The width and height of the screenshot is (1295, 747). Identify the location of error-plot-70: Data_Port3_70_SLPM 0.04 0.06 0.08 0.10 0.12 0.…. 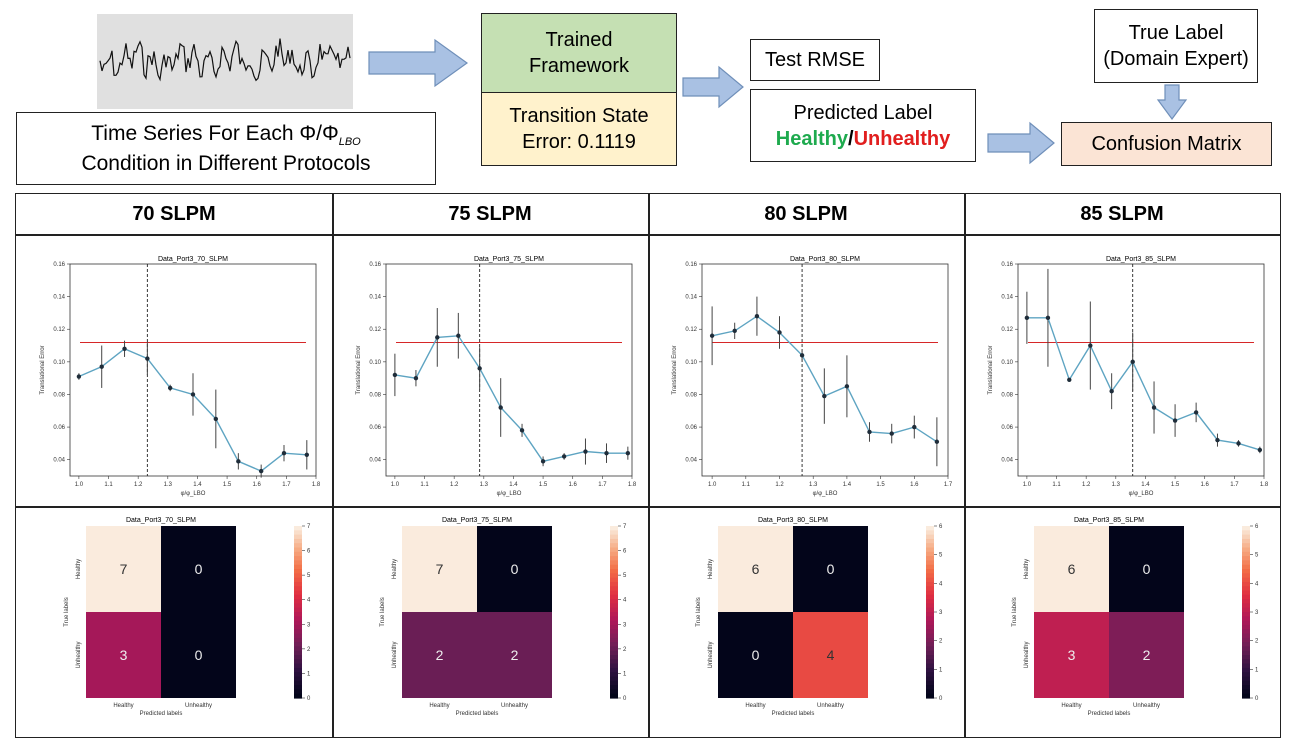
(174, 370).